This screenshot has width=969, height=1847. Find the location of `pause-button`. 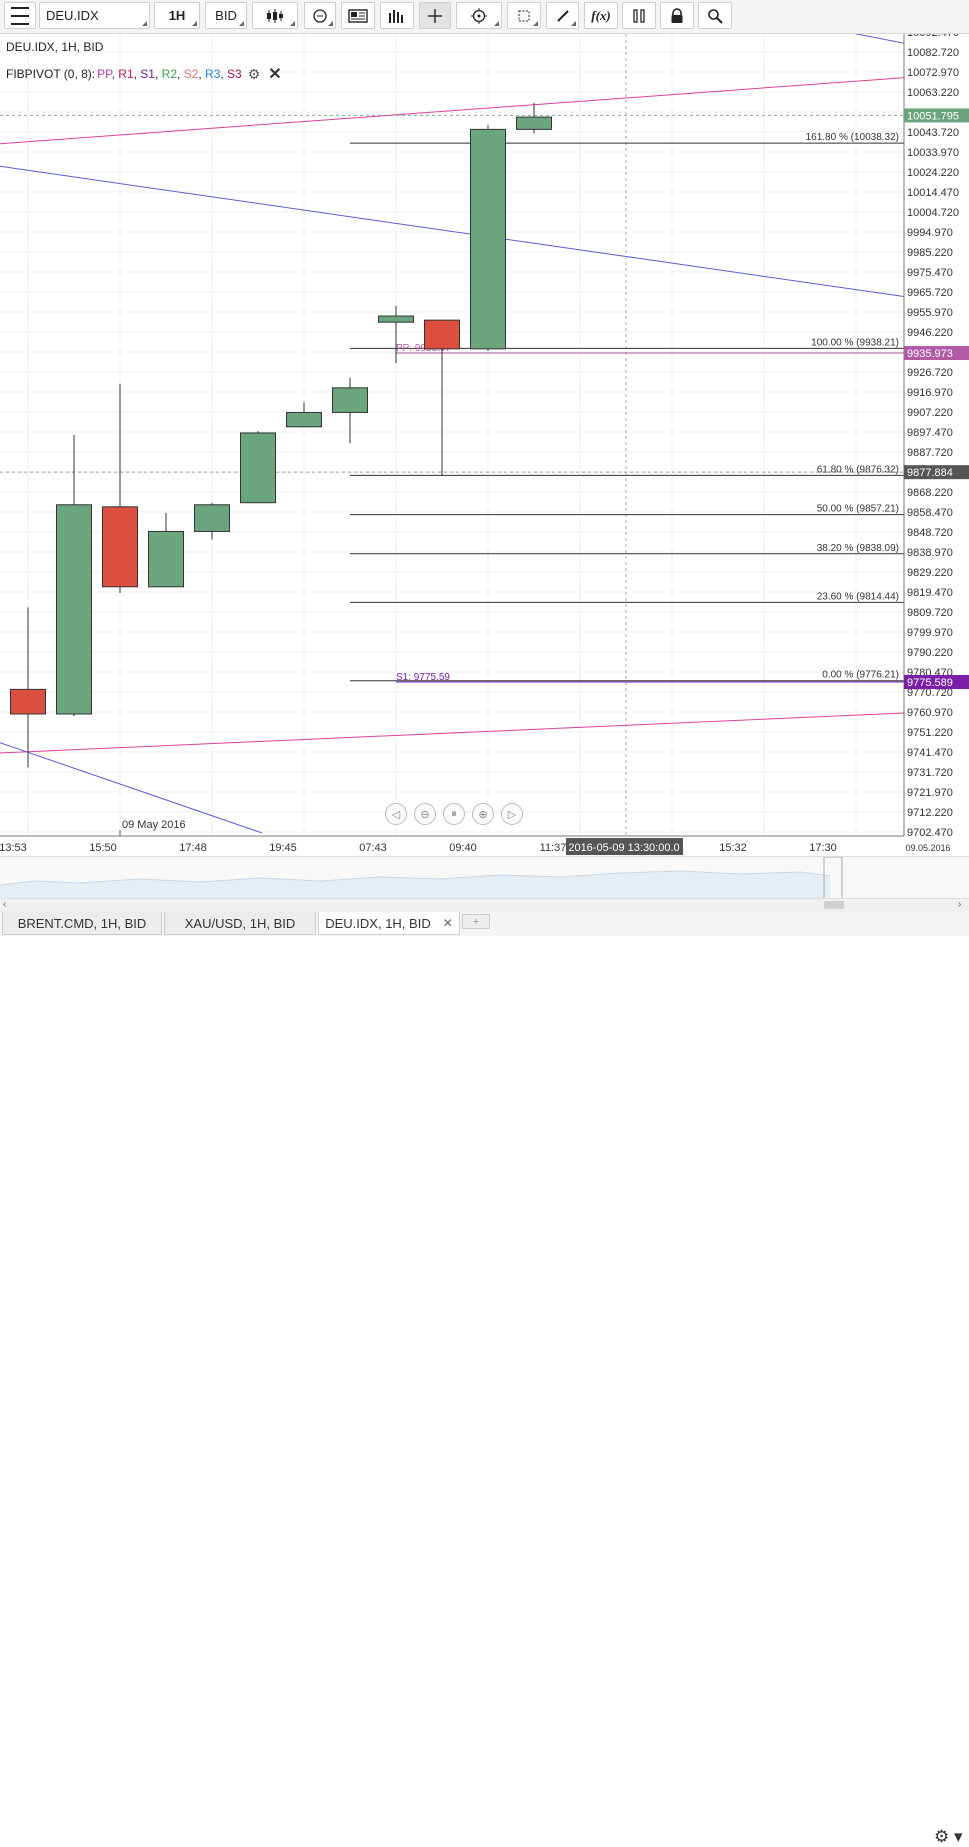

pause-button is located at coordinates (639, 15).